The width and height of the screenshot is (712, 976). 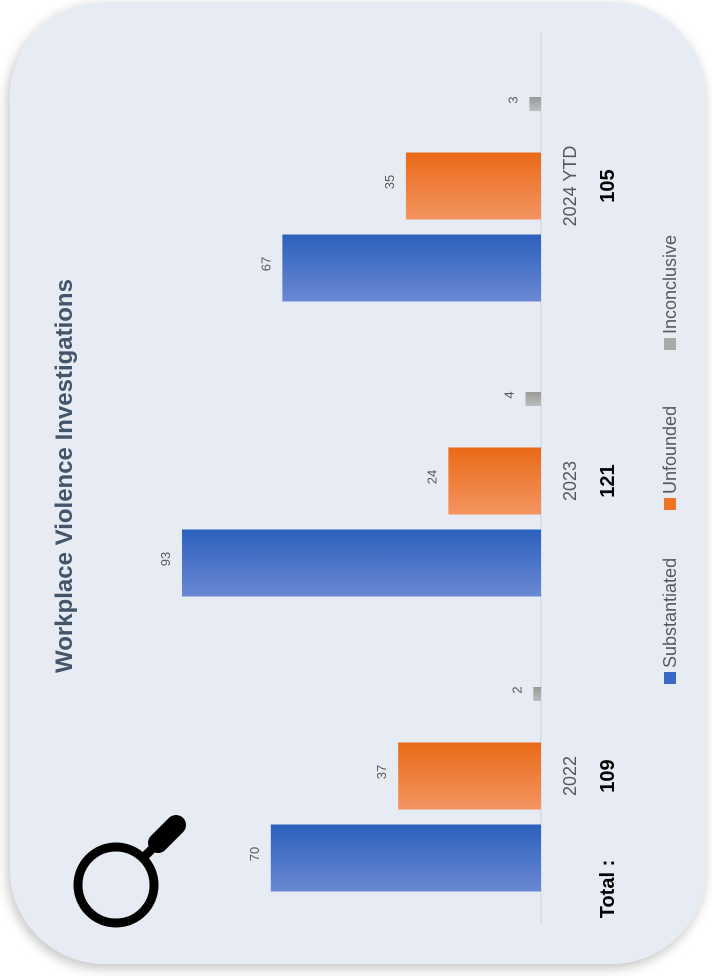 What do you see at coordinates (570, 776) in the screenshot?
I see `category-label-2022: 2022` at bounding box center [570, 776].